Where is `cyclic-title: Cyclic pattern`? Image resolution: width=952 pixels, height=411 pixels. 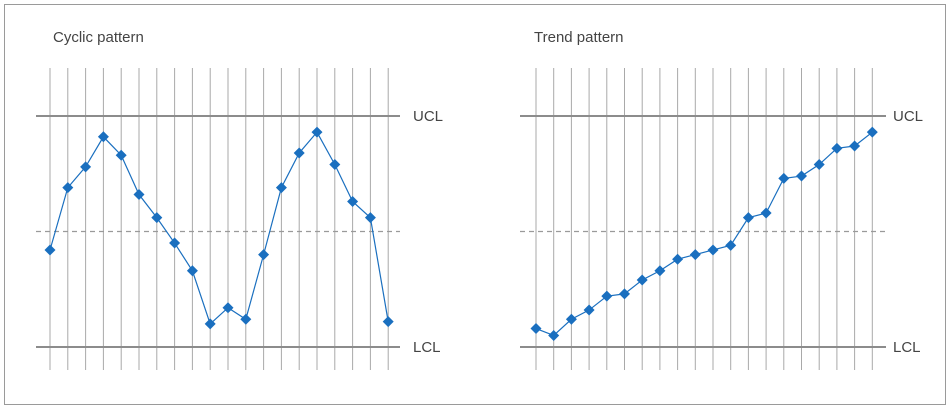 cyclic-title: Cyclic pattern is located at coordinates (98, 37).